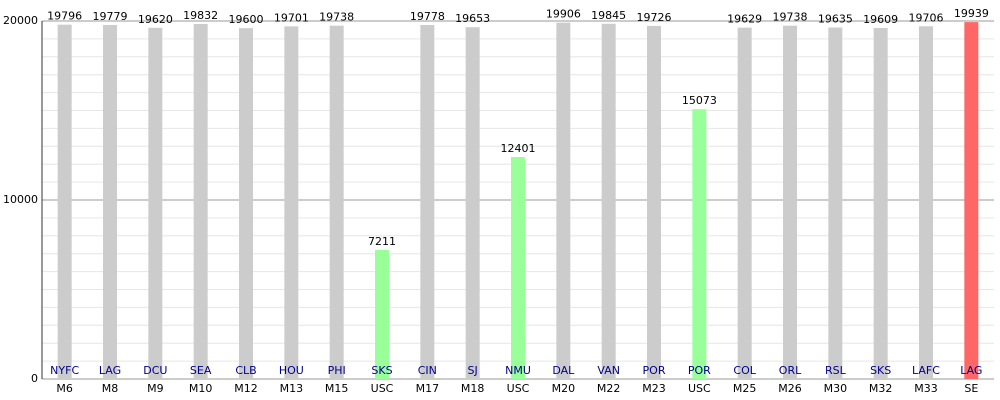  I want to click on value-label: 19653, so click(472, 18).